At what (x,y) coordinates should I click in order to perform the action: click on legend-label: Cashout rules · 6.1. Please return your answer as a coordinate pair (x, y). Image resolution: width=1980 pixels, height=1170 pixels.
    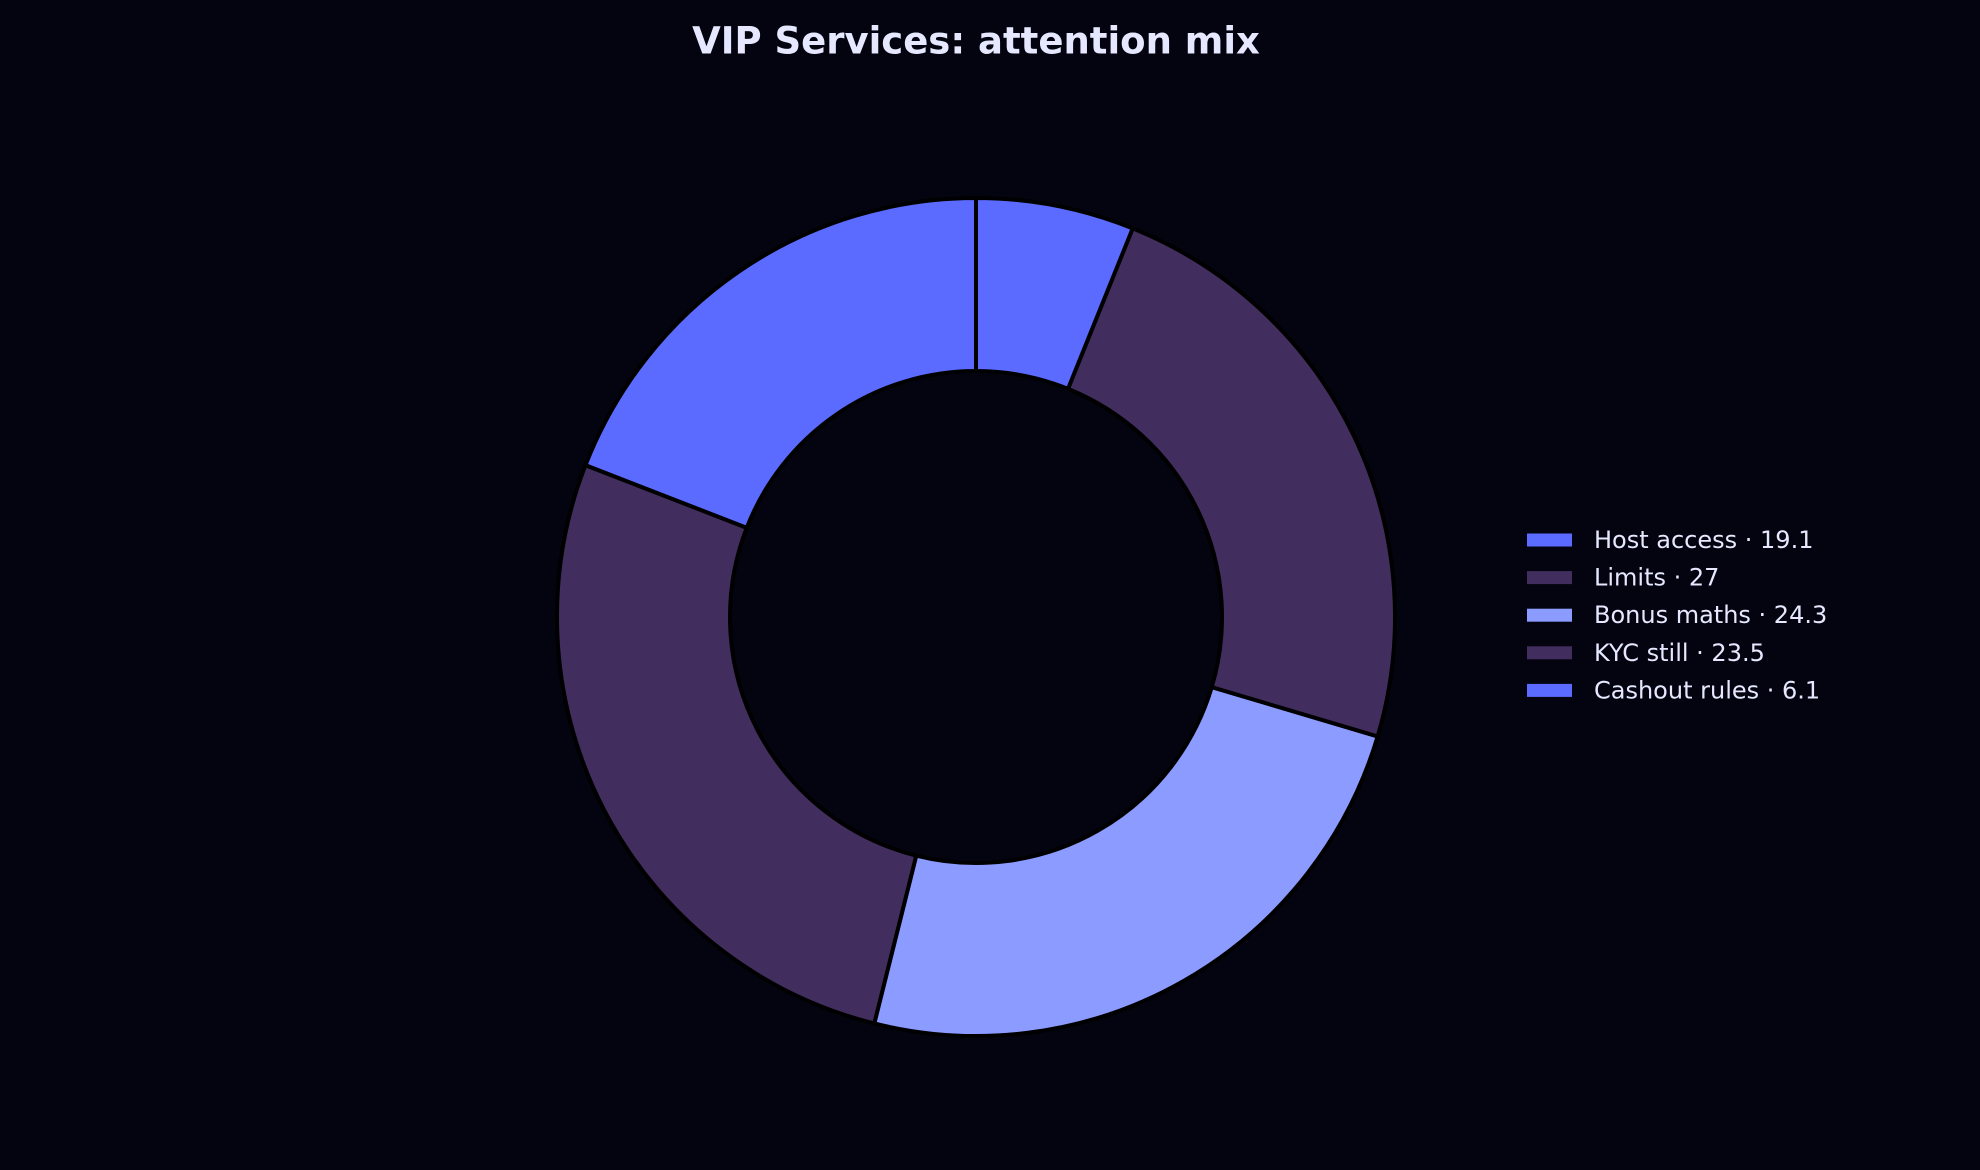
    Looking at the image, I should click on (1707, 690).